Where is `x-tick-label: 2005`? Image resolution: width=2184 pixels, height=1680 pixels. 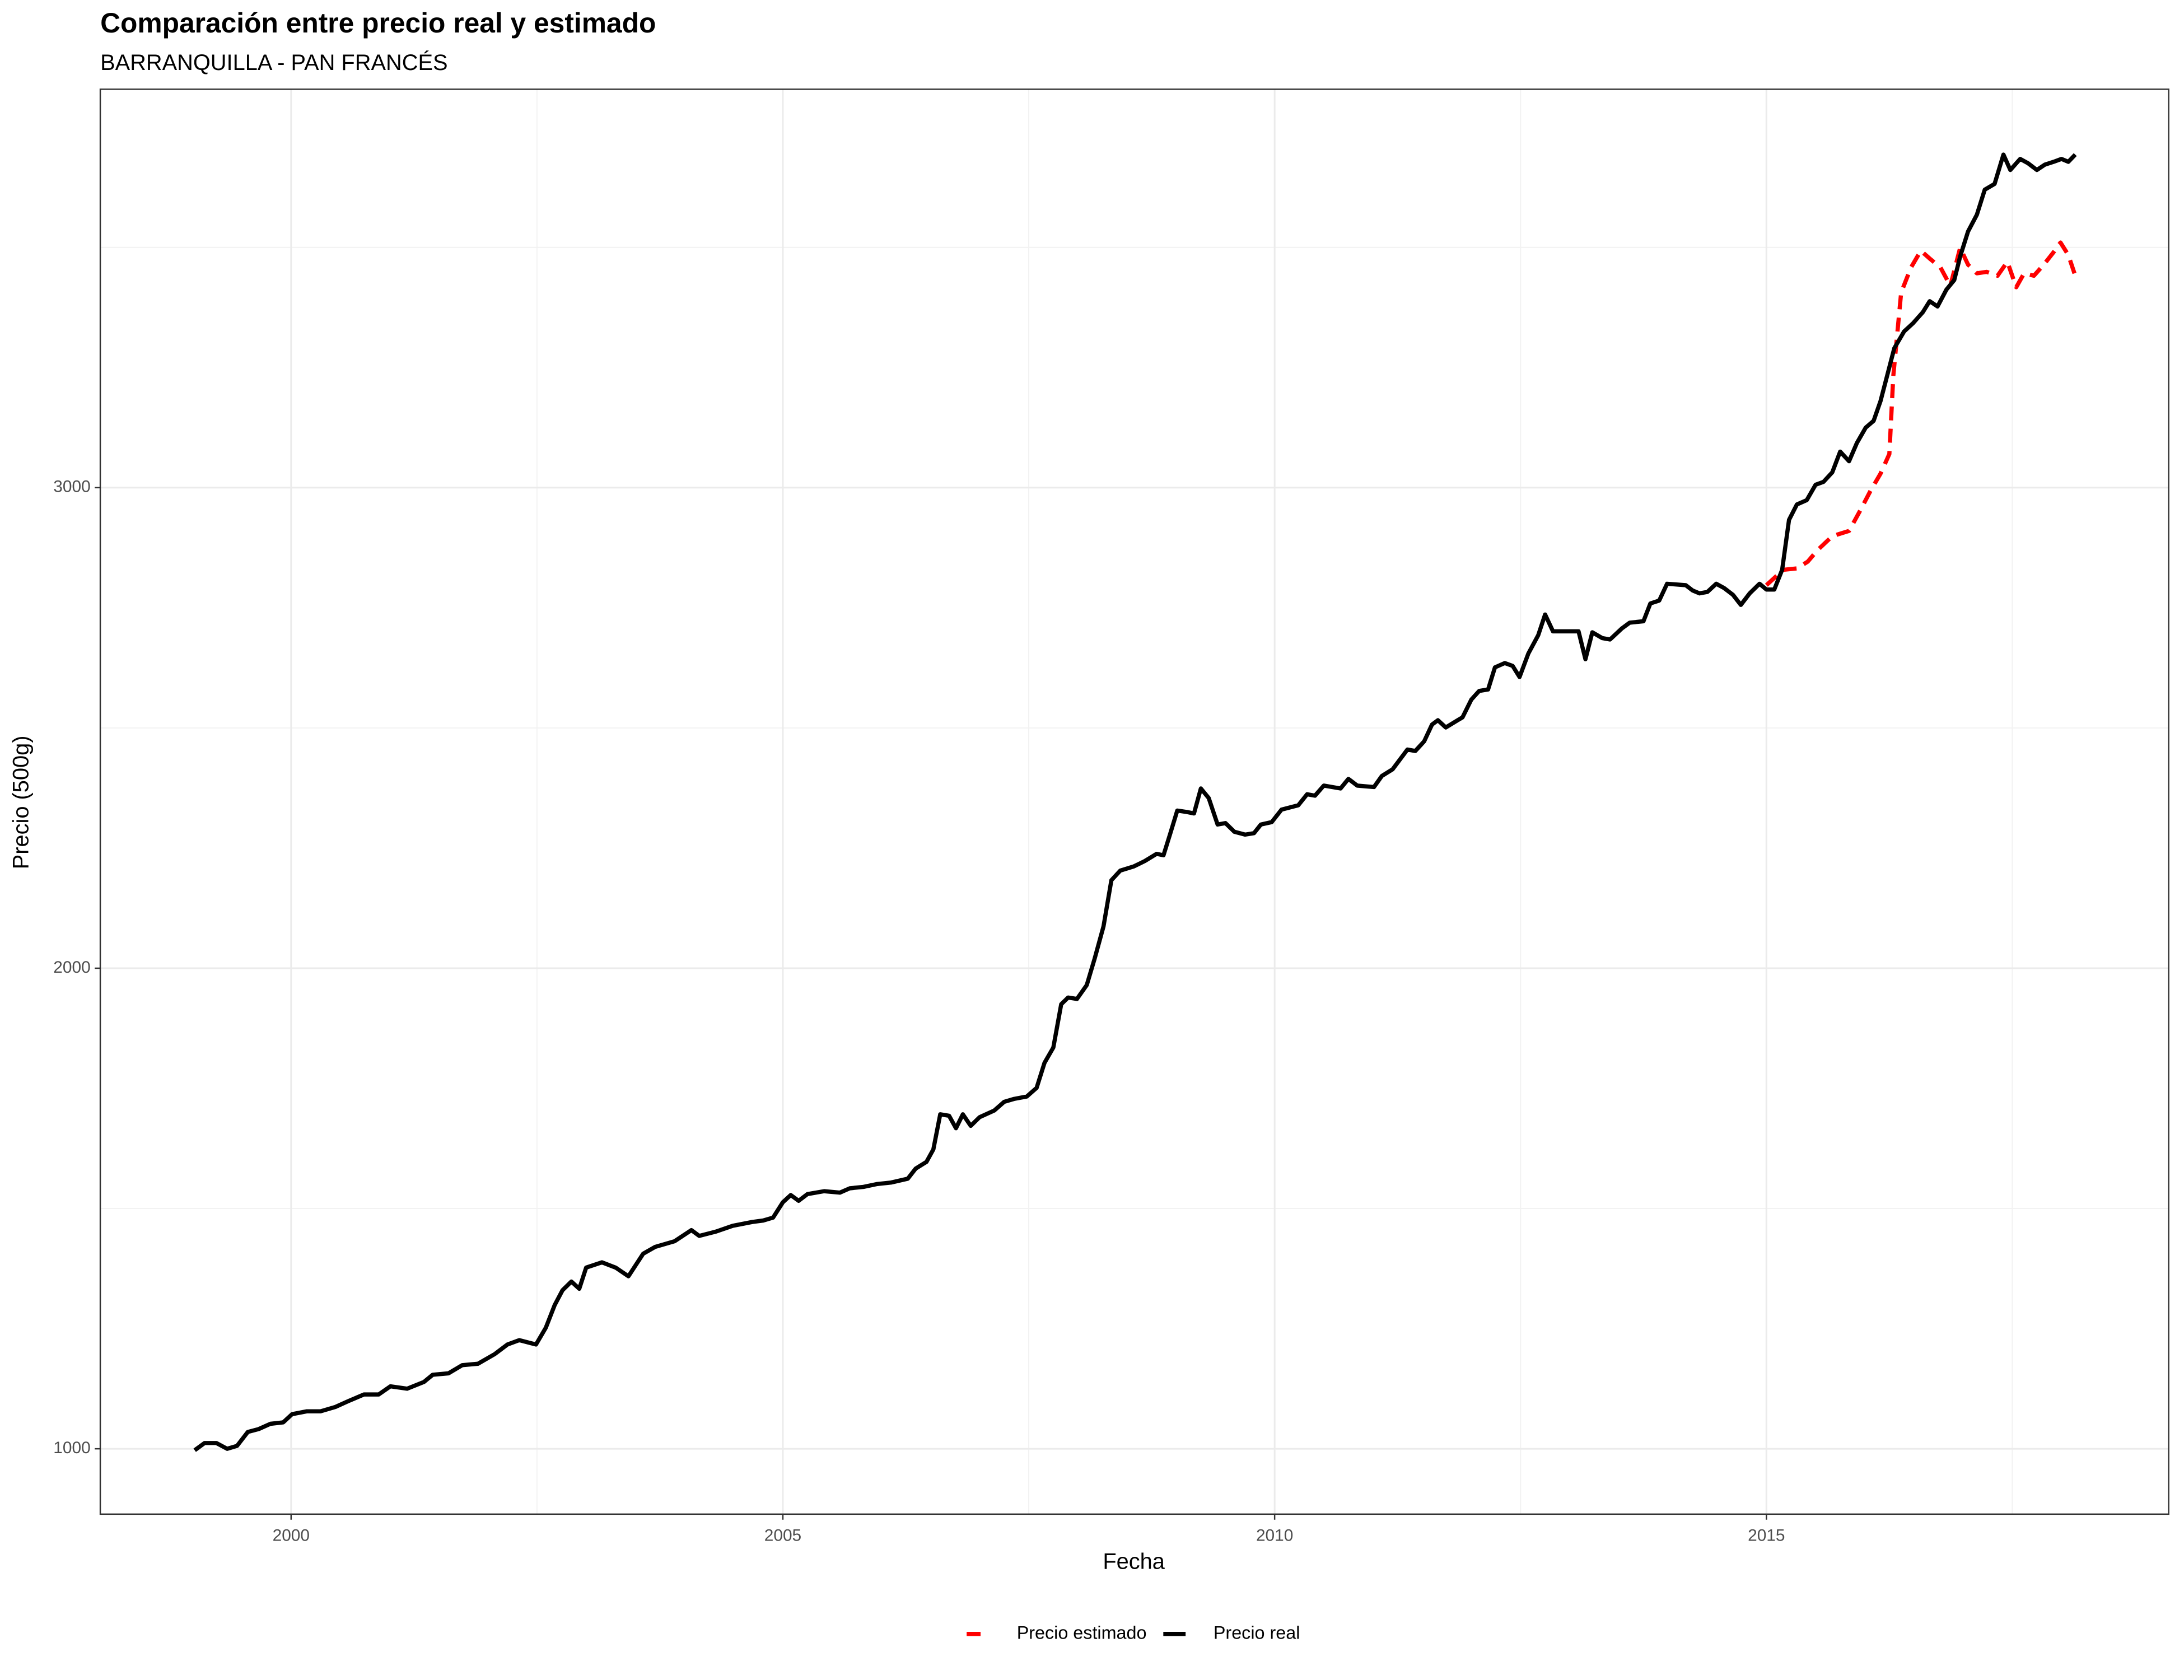 x-tick-label: 2005 is located at coordinates (783, 1535).